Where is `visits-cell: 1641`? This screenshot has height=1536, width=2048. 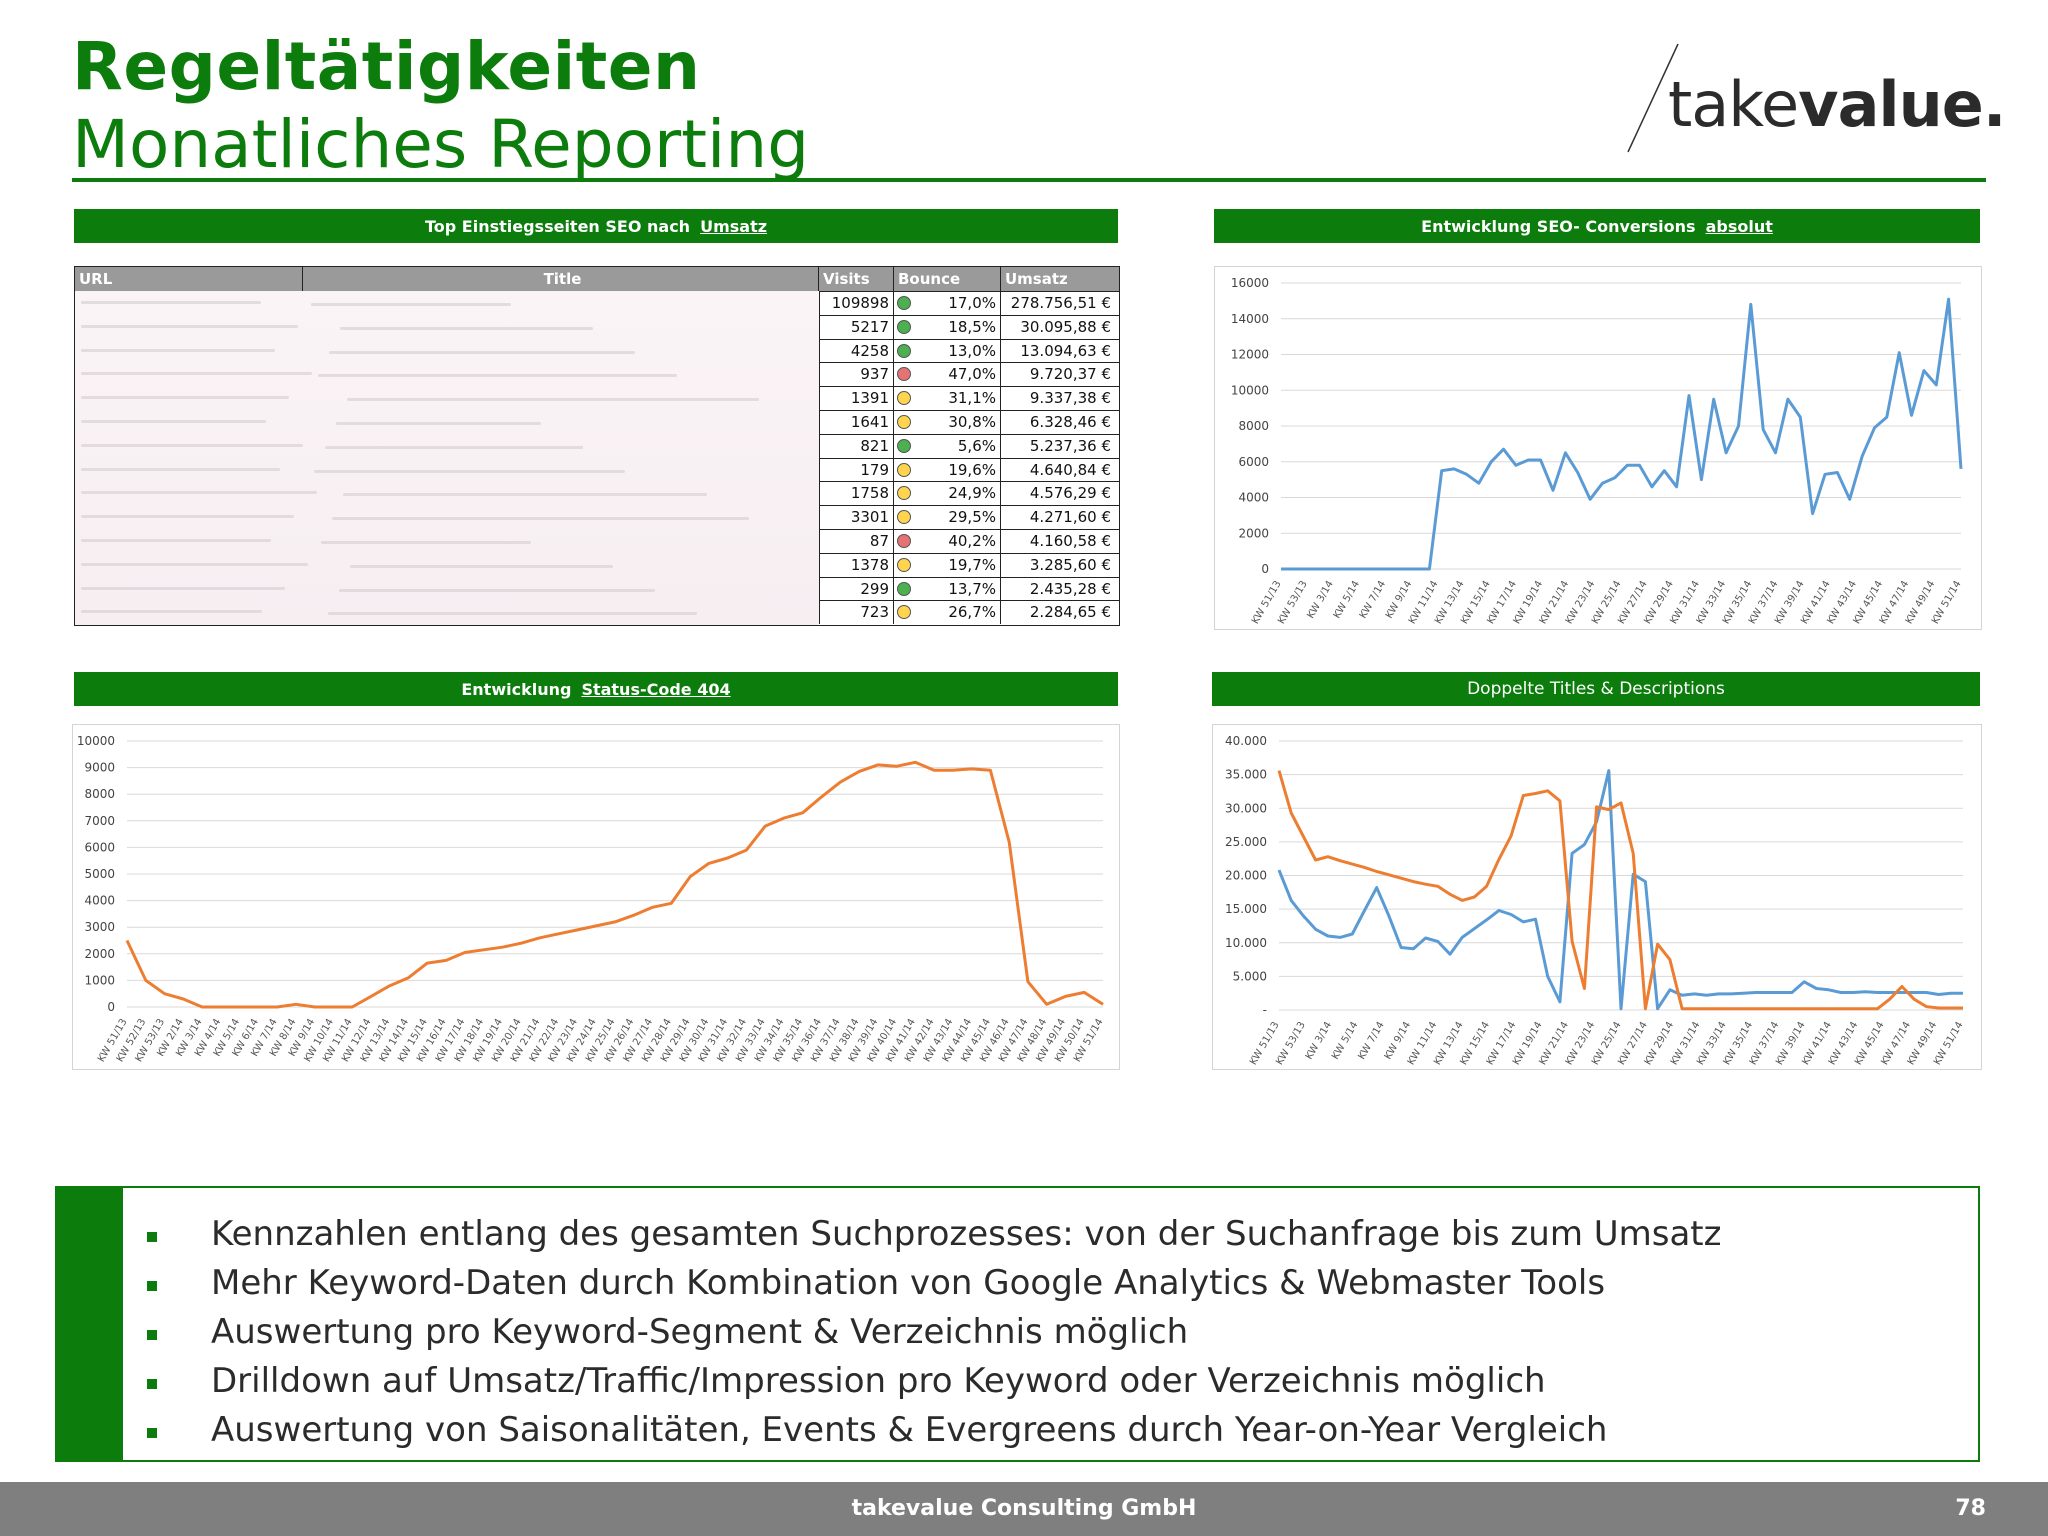 visits-cell: 1641 is located at coordinates (856, 422).